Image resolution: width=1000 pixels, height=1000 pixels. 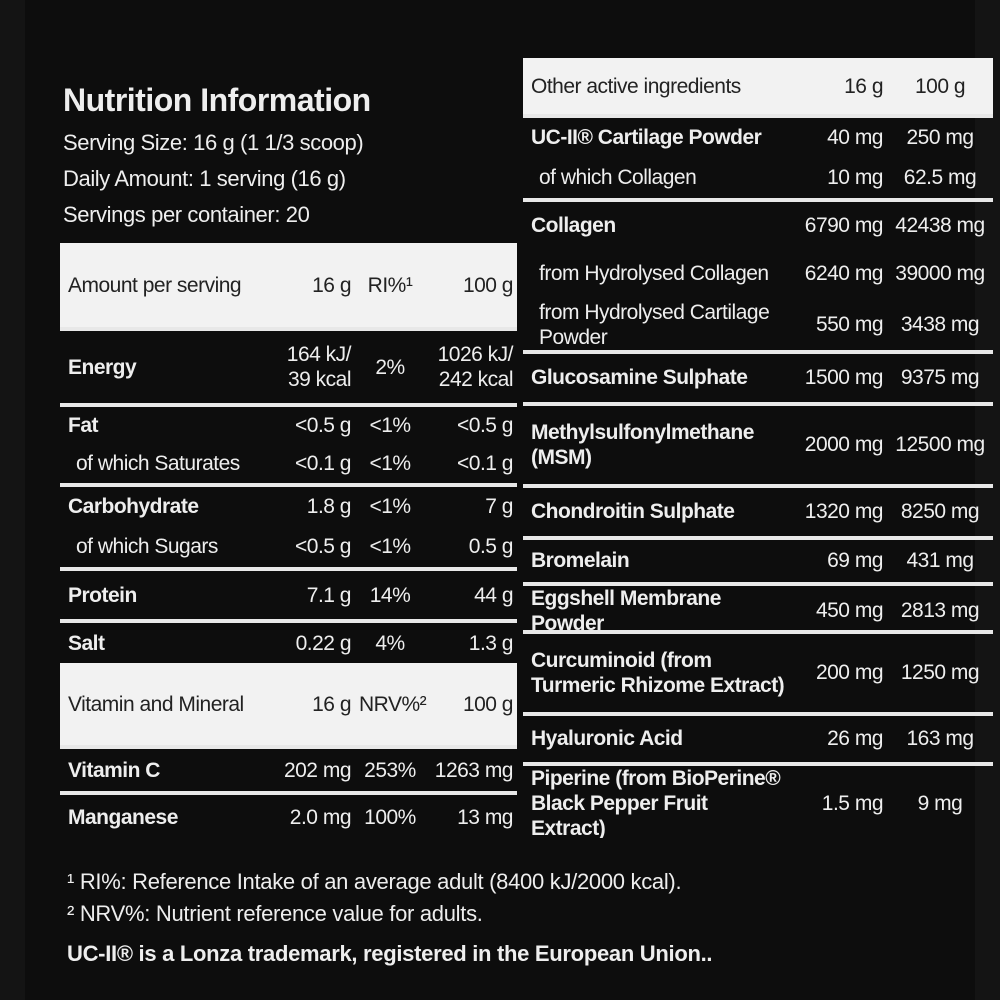 I want to click on table-row: Glucosamine Sulphate 1500 mg 9375 mg, so click(x=758, y=375).